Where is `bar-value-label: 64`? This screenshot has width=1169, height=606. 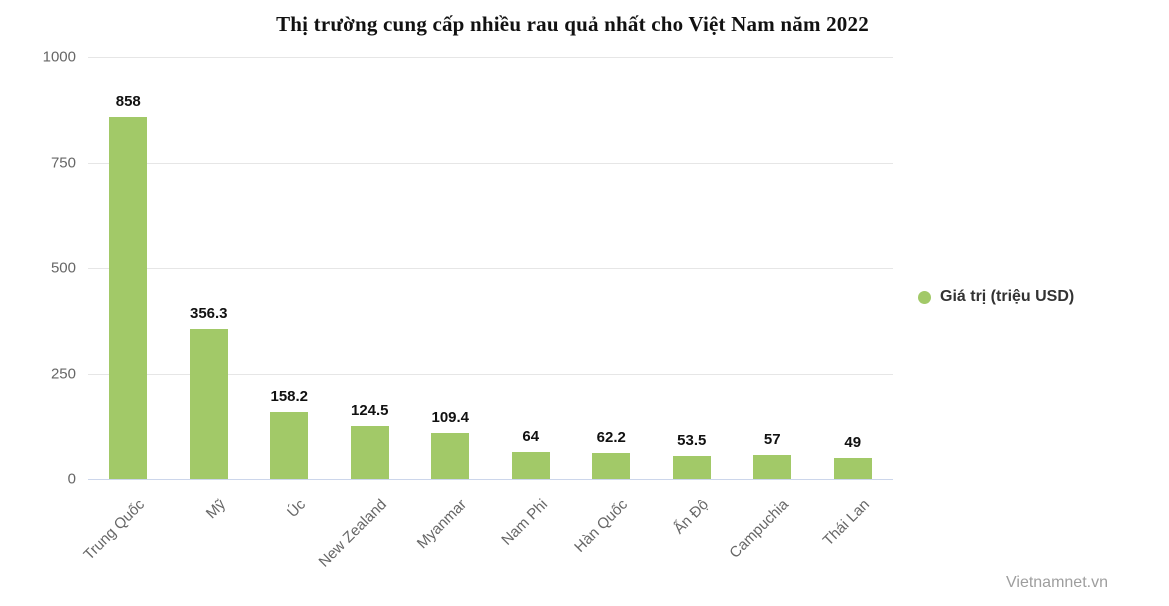 bar-value-label: 64 is located at coordinates (531, 436).